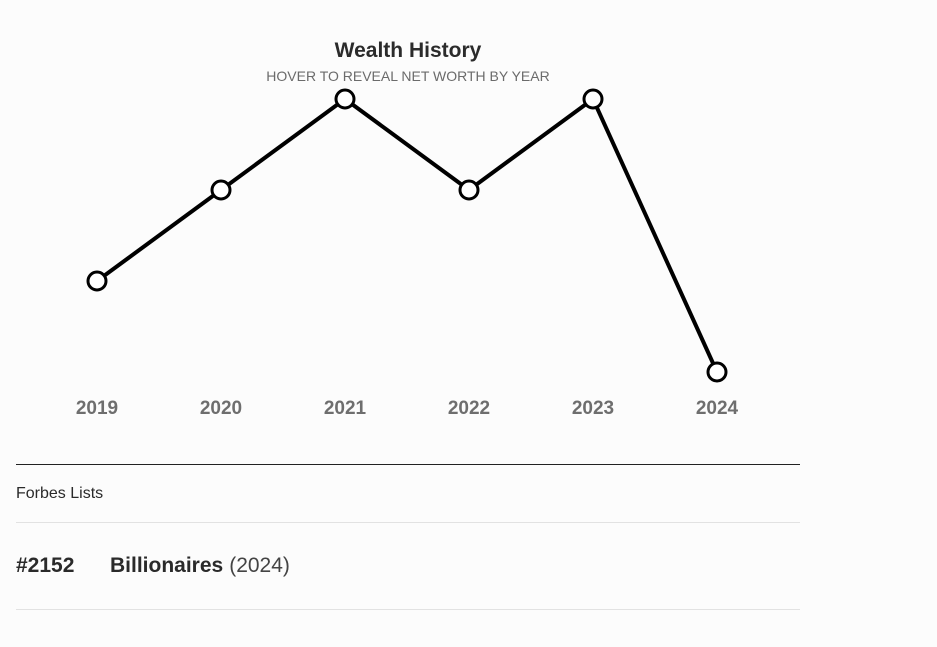  What do you see at coordinates (469, 408) in the screenshot?
I see `x-tick-label: 2022` at bounding box center [469, 408].